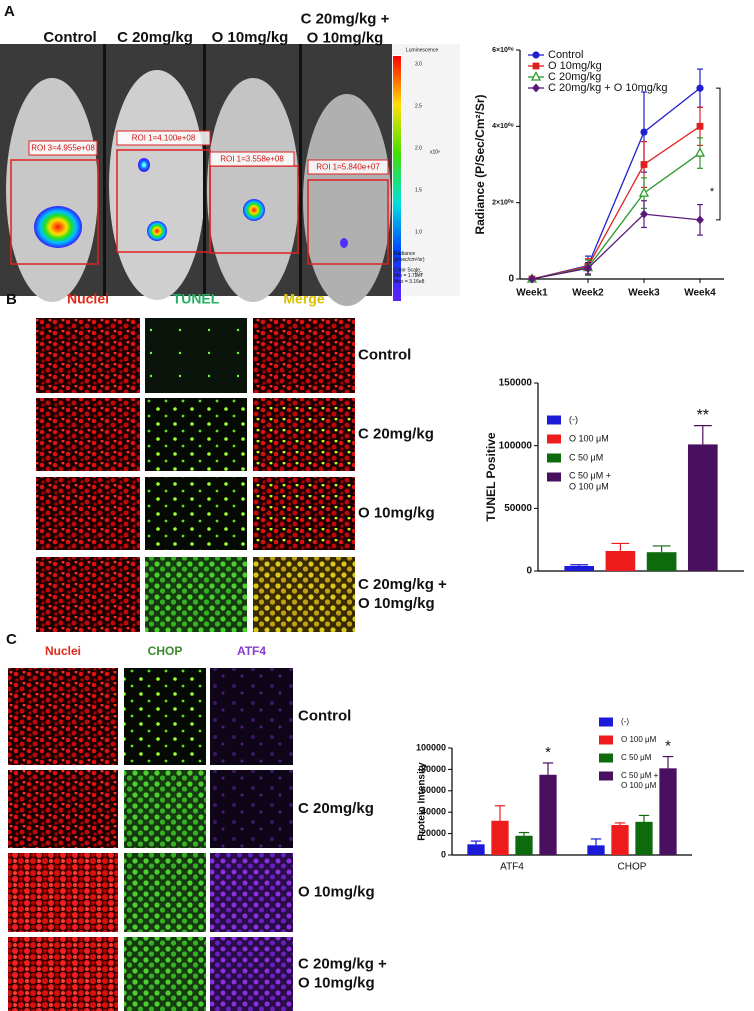 The width and height of the screenshot is (754, 1011). Describe the element at coordinates (409, 257) in the screenshot. I see `colorbar-unit: Radiance (p/sec/cm²/sr)` at that location.